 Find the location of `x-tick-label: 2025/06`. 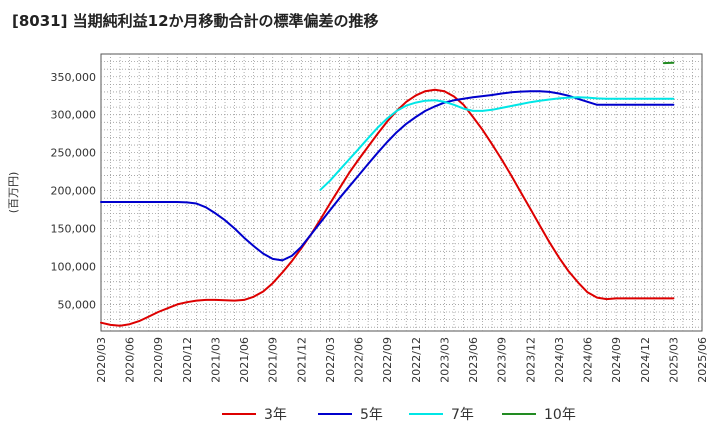

x-tick-label: 2025/06 is located at coordinates (702, 360).